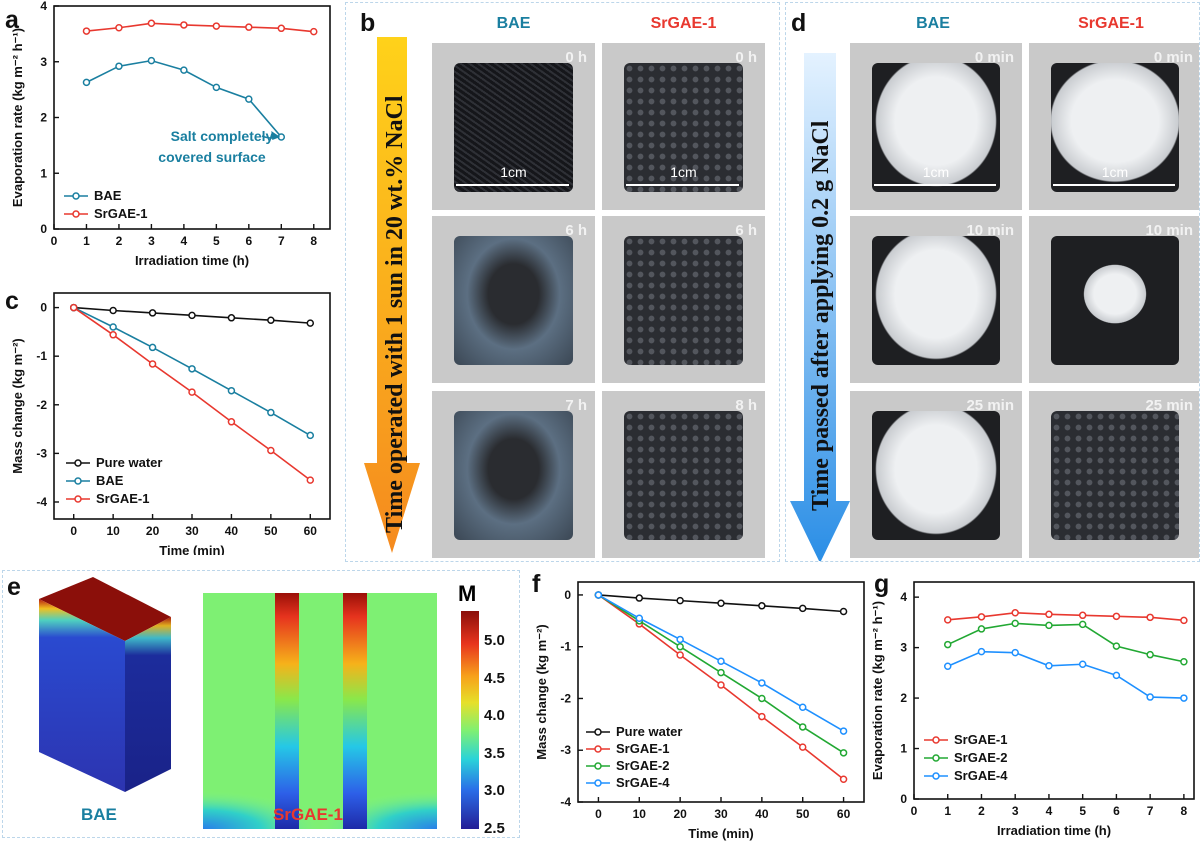 The image size is (1200, 845). I want to click on panel-label-g: g, so click(882, 584).